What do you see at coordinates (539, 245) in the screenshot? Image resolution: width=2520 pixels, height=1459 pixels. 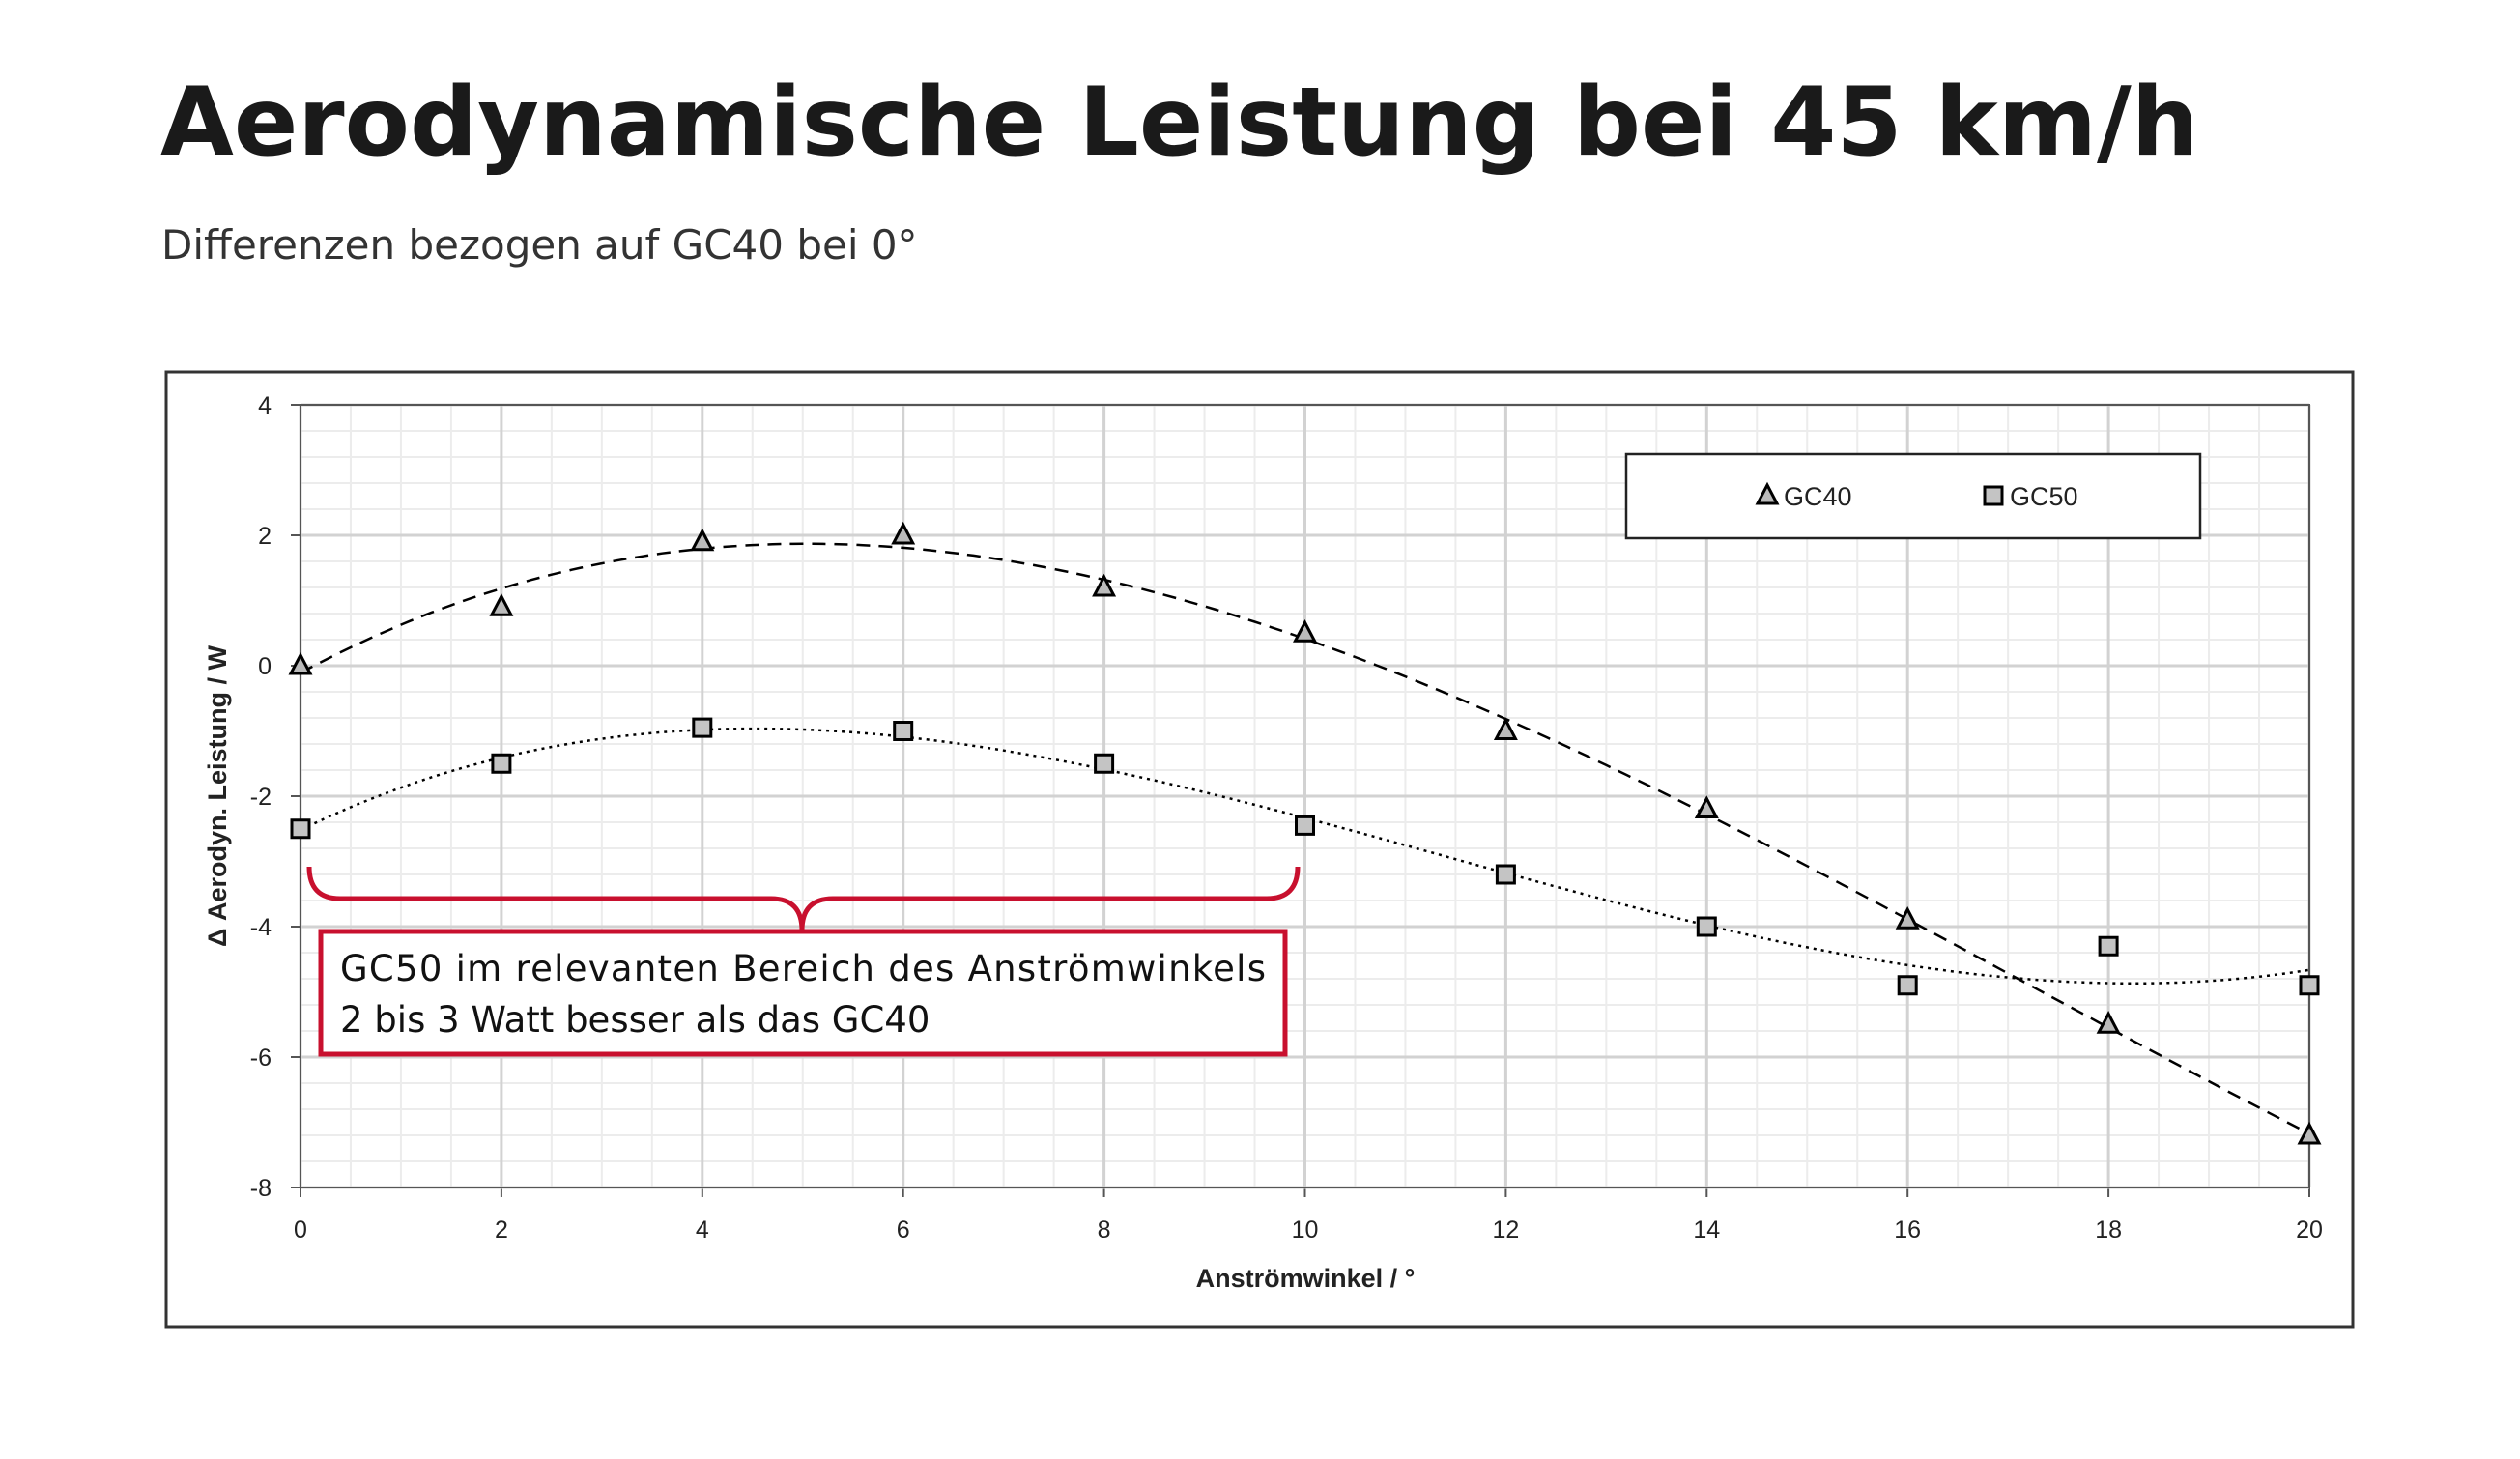 I see `page-subtitle: Differenzen bezogen auf GC40 bei 0°` at bounding box center [539, 245].